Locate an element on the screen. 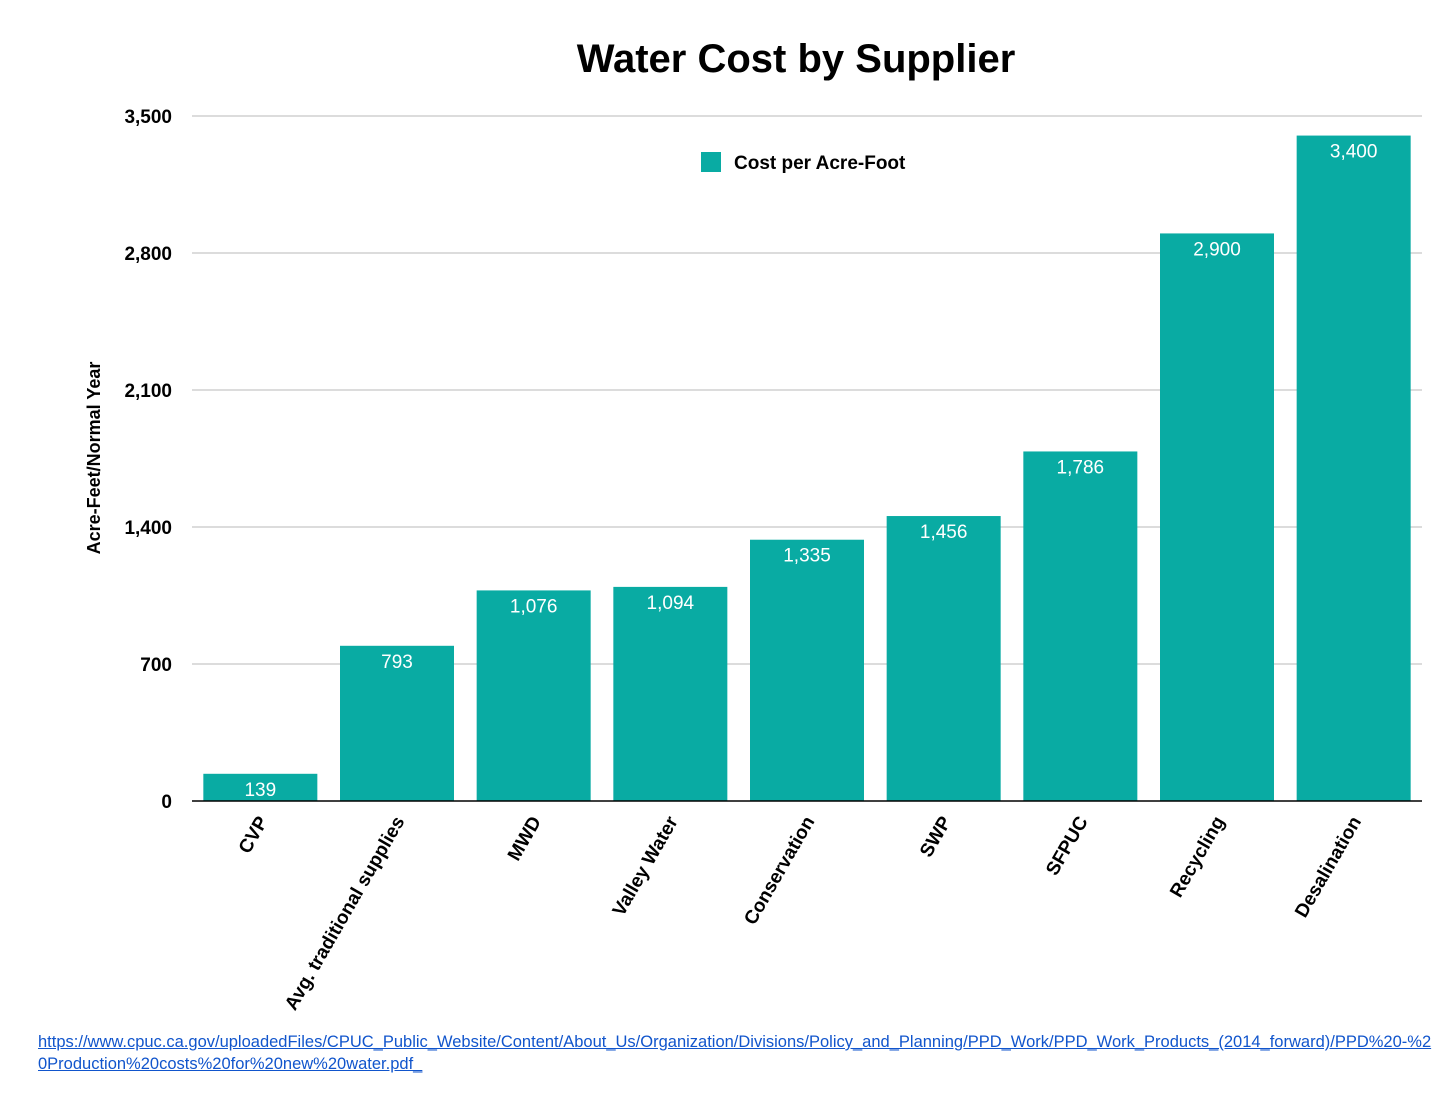  y-tick-label: 0 is located at coordinates (166, 802).